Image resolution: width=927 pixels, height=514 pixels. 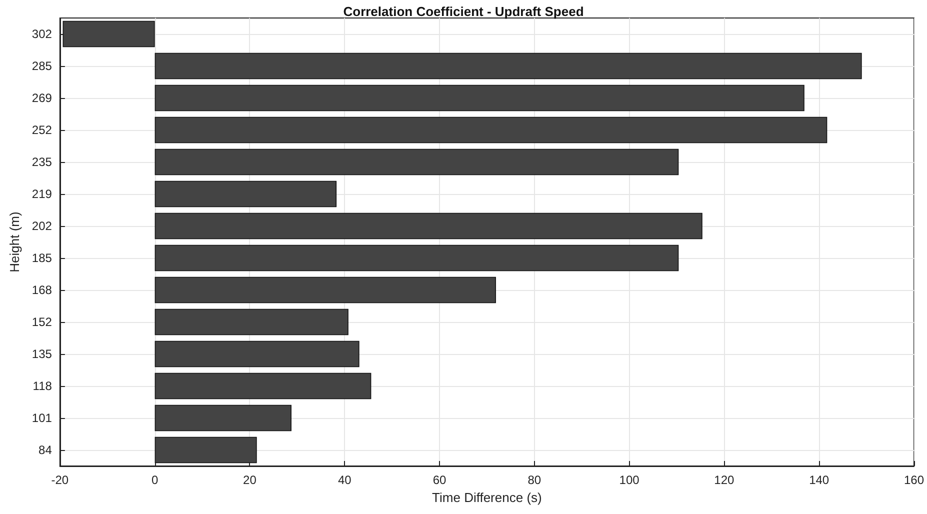 I want to click on x-tick-label: 0, so click(x=154, y=480).